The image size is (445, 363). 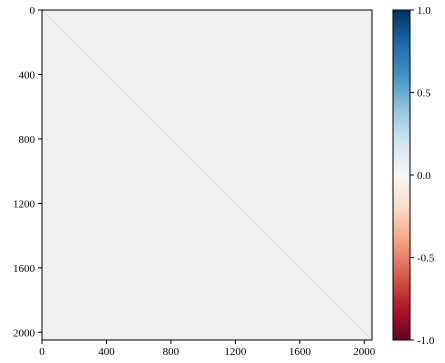 I want to click on x-tick-label: 1600, so click(x=300, y=352).